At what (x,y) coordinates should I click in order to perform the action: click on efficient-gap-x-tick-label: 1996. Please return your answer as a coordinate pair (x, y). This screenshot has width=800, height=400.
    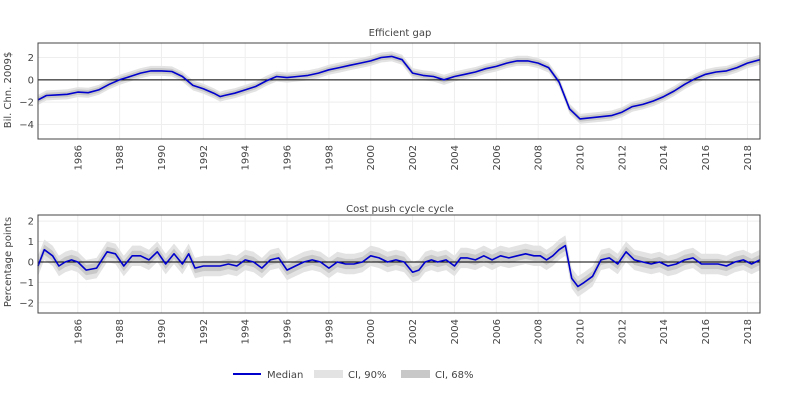
    Looking at the image, I should click on (288, 157).